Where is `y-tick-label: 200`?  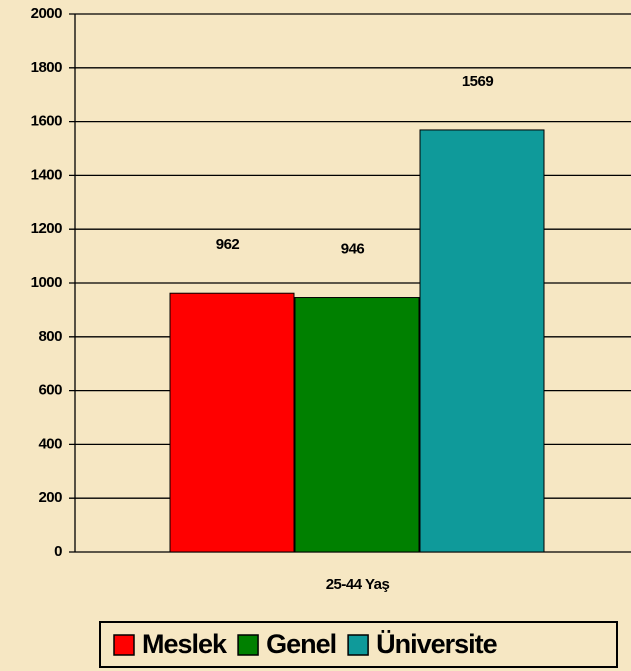 y-tick-label: 200 is located at coordinates (50, 497).